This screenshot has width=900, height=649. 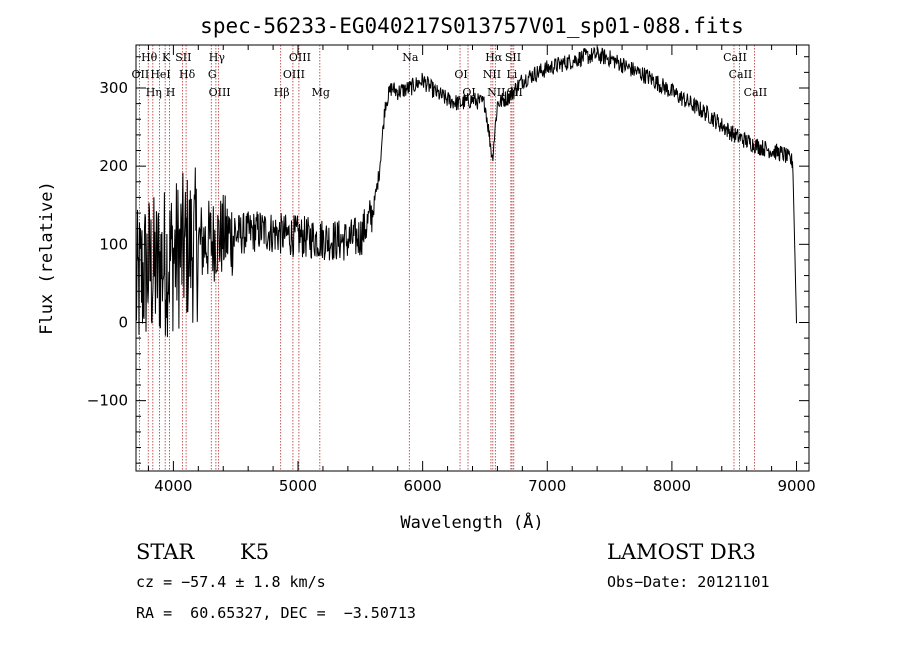 What do you see at coordinates (460, 74) in the screenshot?
I see `marker-label-16: OI` at bounding box center [460, 74].